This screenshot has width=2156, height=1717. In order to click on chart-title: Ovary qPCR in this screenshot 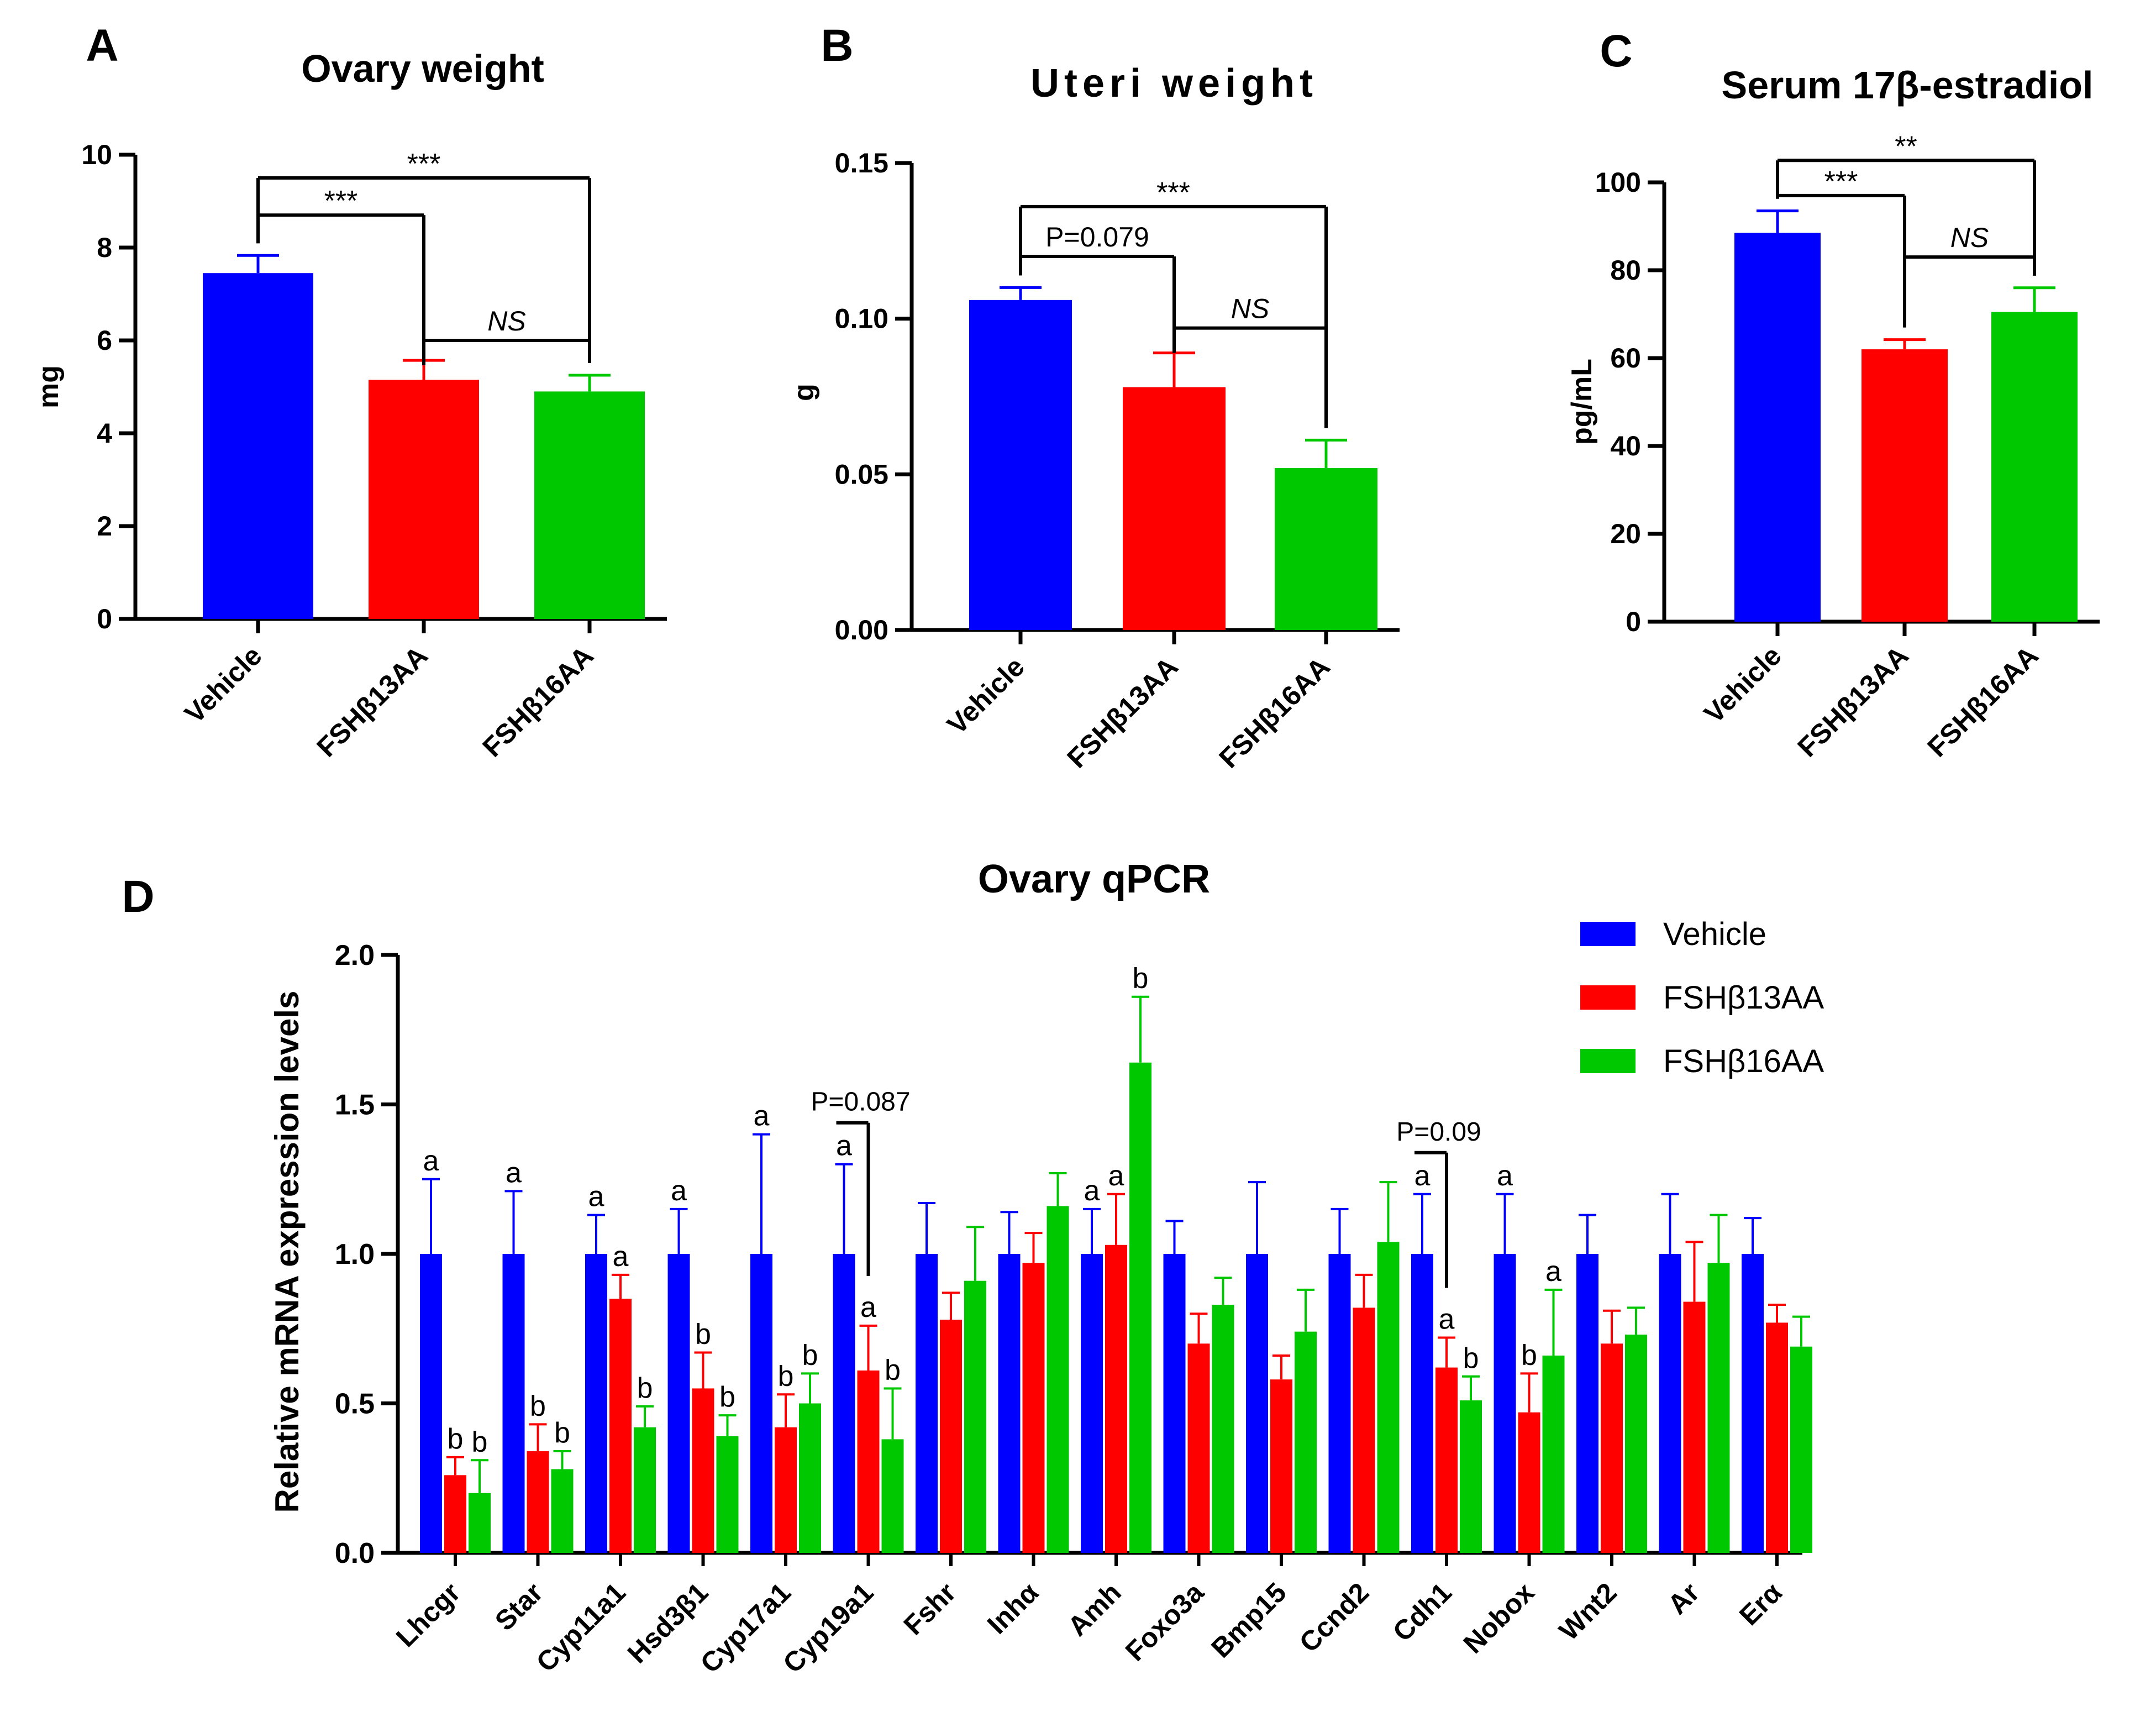, I will do `click(1094, 879)`.